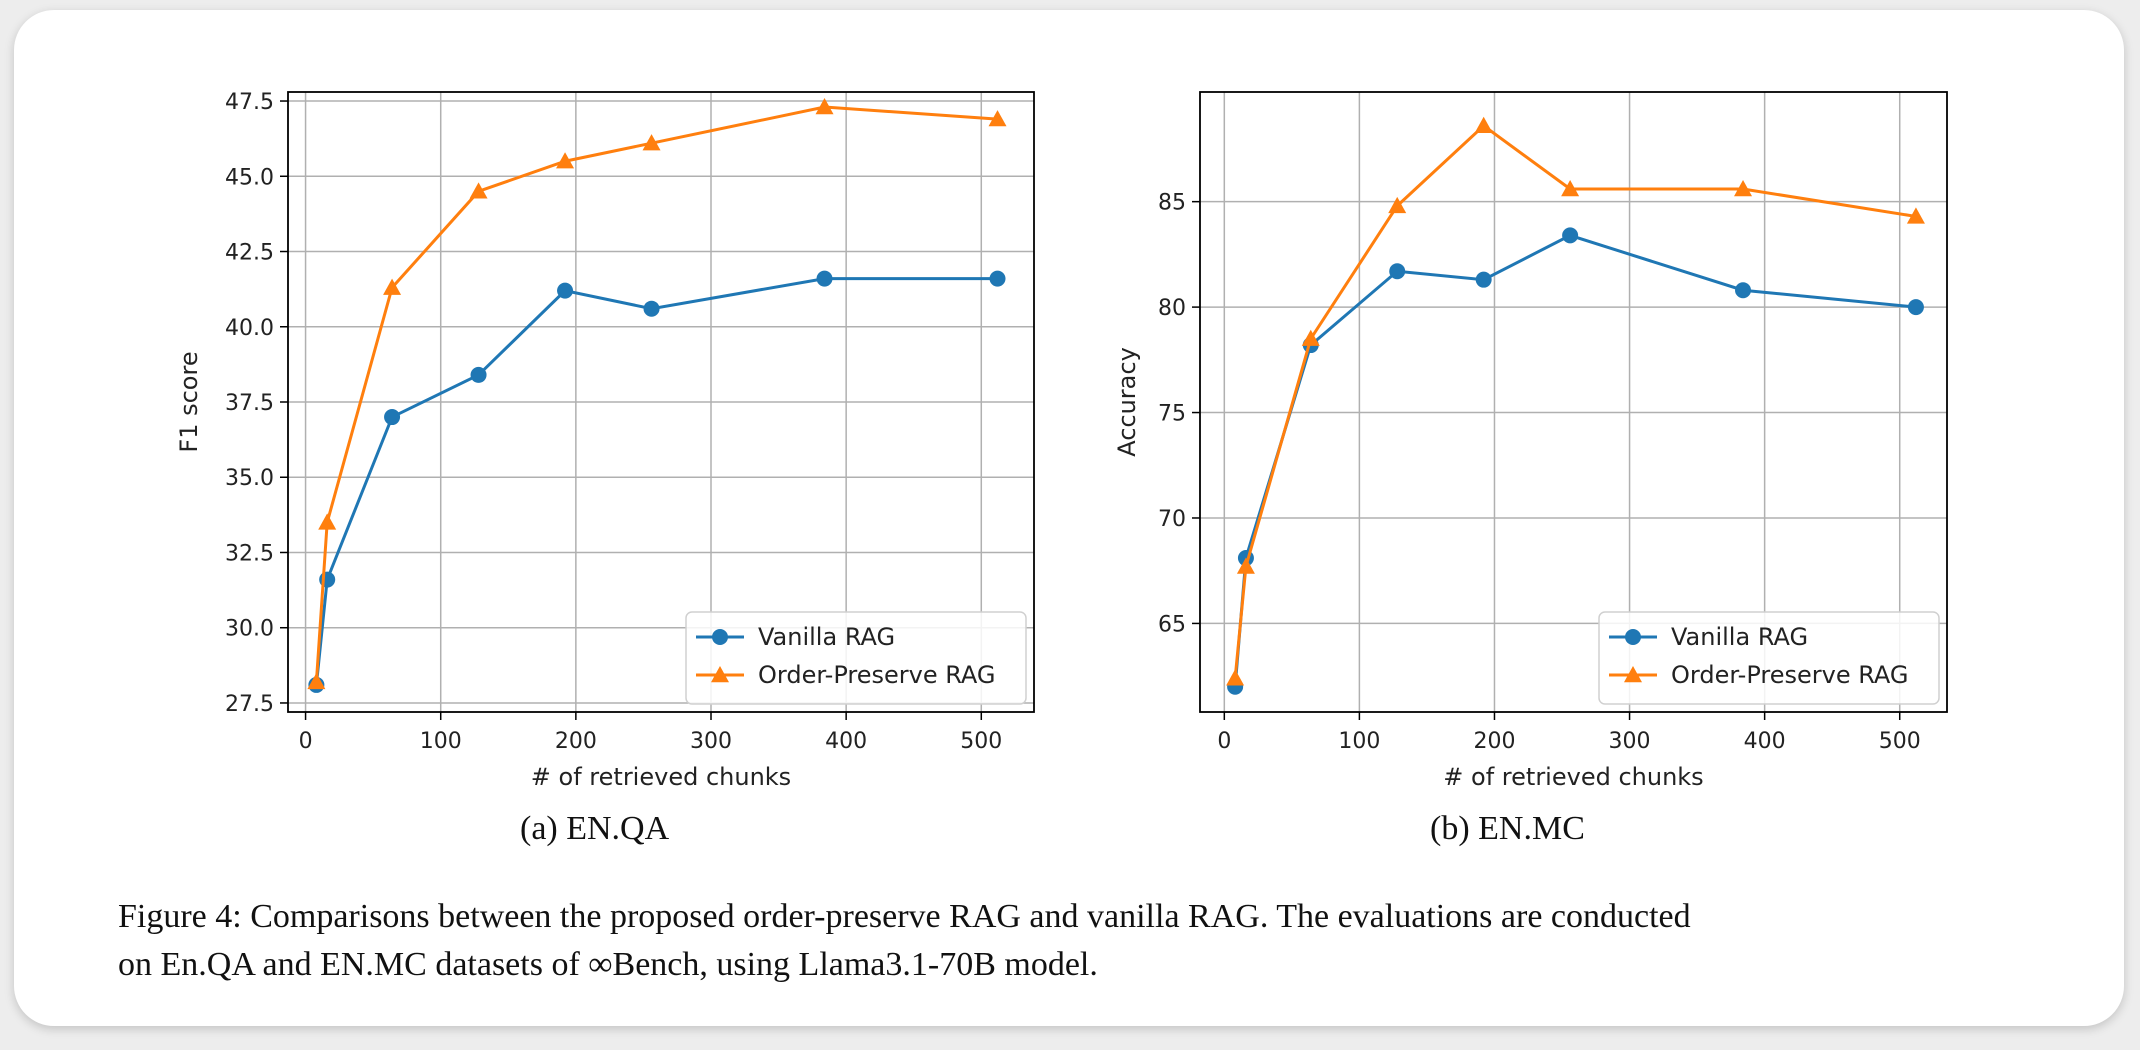  What do you see at coordinates (249, 177) in the screenshot?
I see `y-tick-label: 45.0` at bounding box center [249, 177].